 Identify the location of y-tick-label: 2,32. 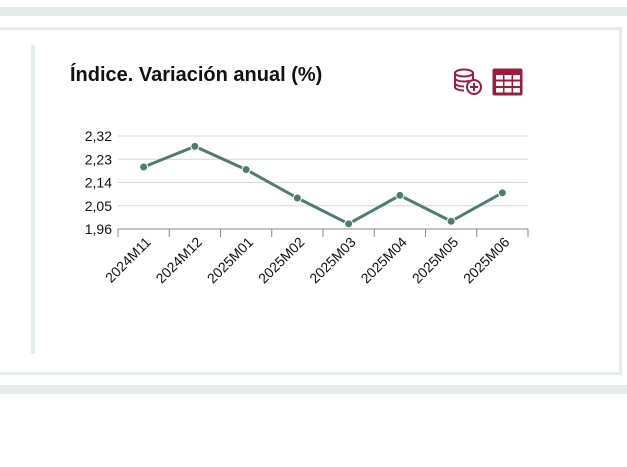
(98, 136).